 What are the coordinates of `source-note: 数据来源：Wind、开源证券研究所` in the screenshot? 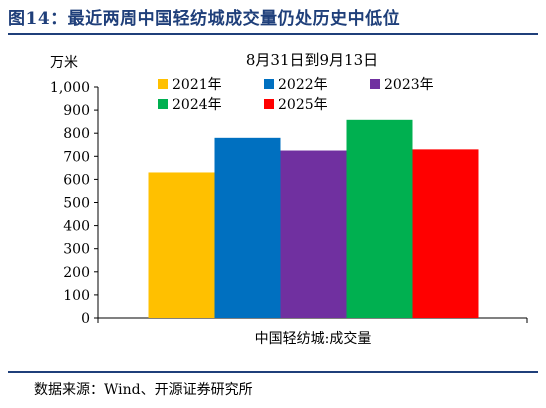 It's located at (143, 390).